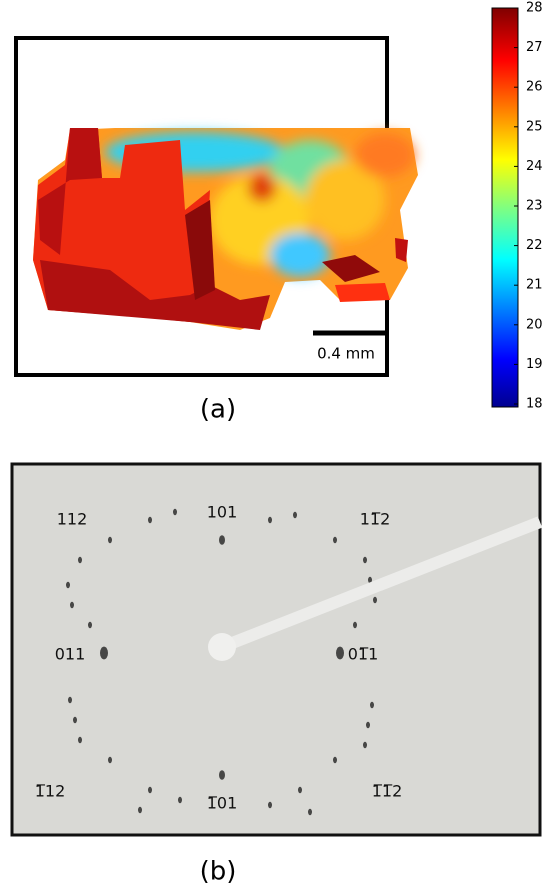 Image resolution: width=555 pixels, height=895 pixels. I want to click on colorbar-tick-label: 21, so click(534, 285).